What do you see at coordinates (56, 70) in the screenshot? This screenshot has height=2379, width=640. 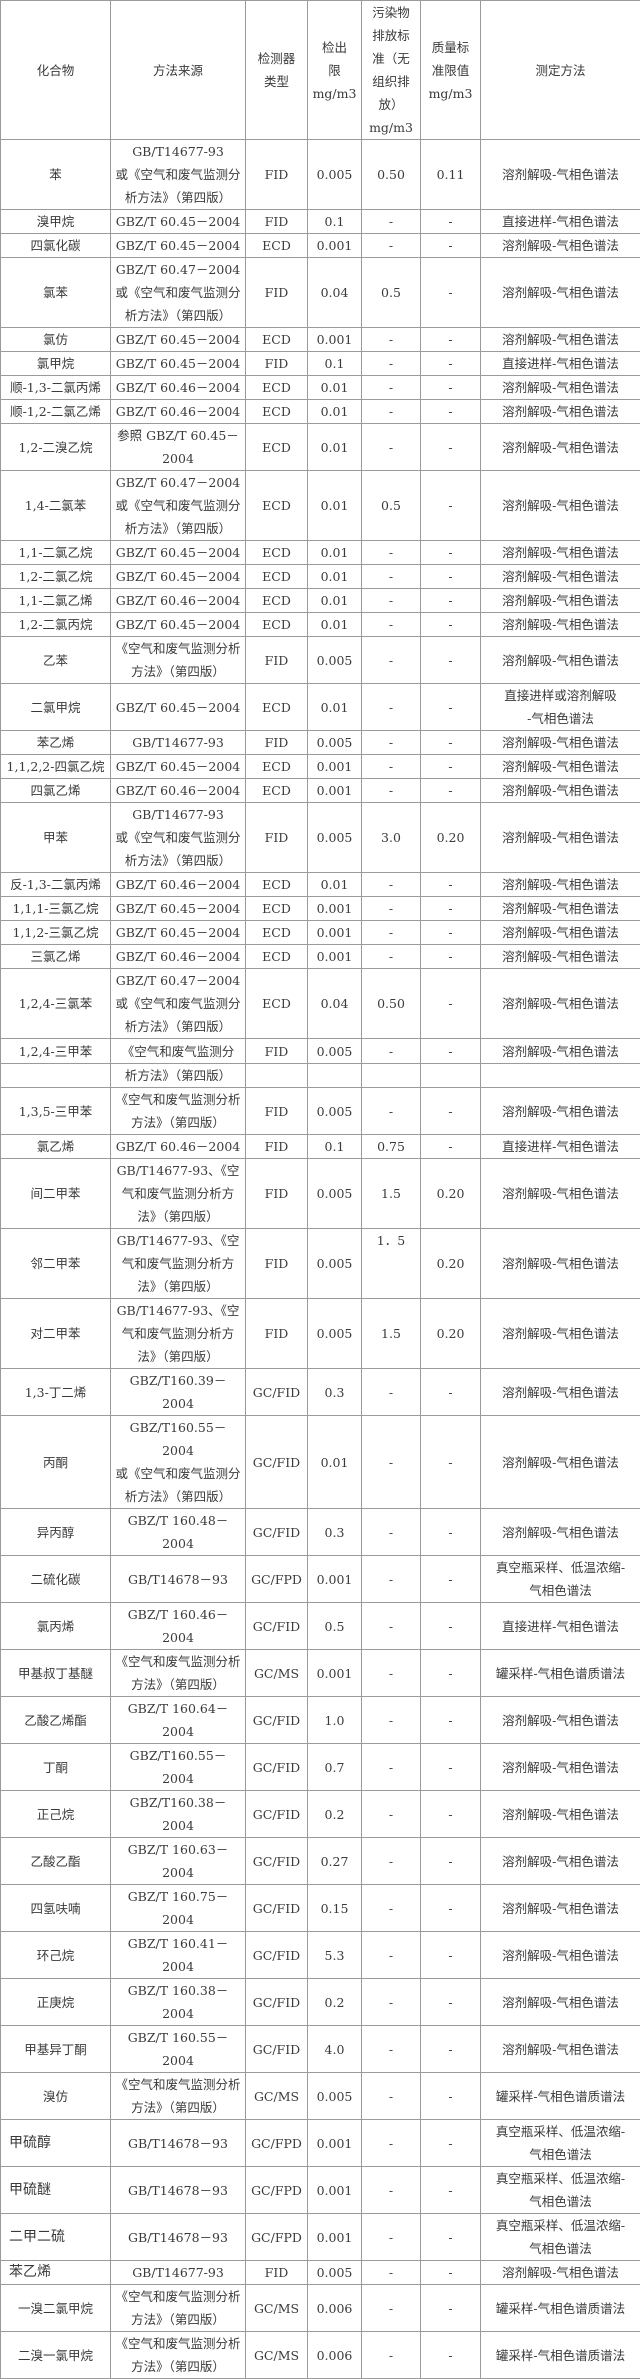 I see `header-compound: 化合物` at bounding box center [56, 70].